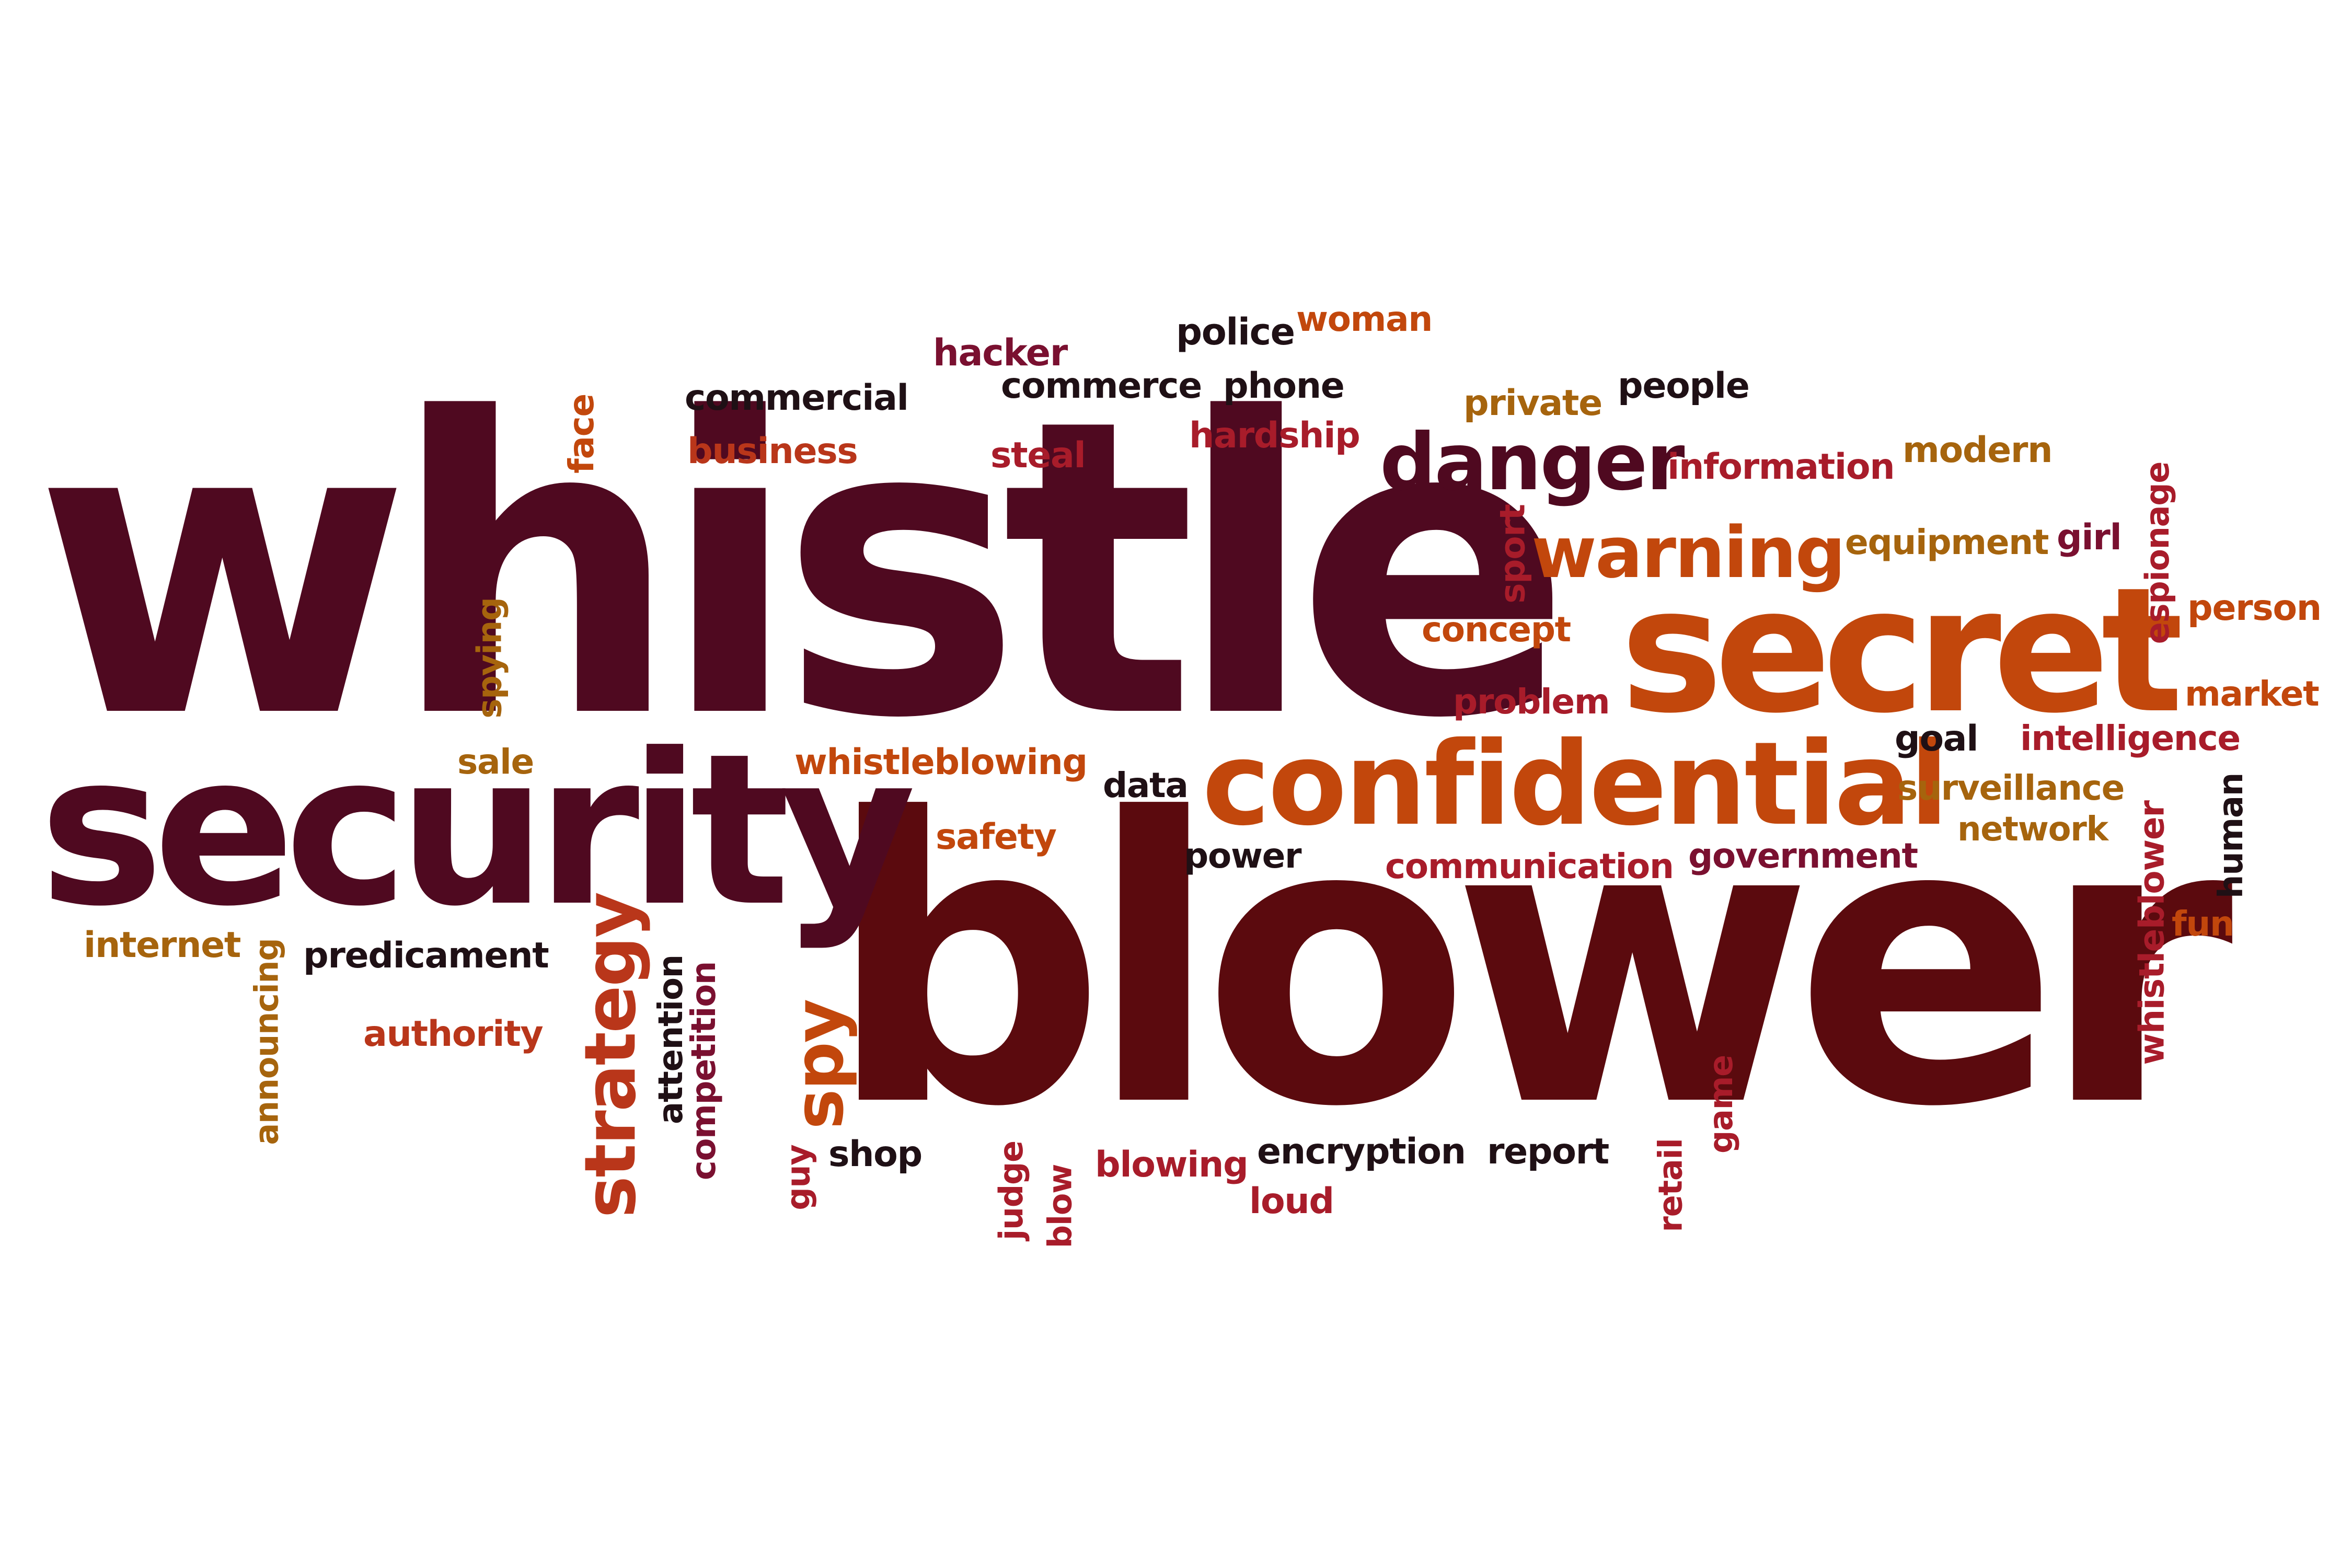 This screenshot has height=1568, width=2352. What do you see at coordinates (1011, 1190) in the screenshot?
I see `word-judge: judge` at bounding box center [1011, 1190].